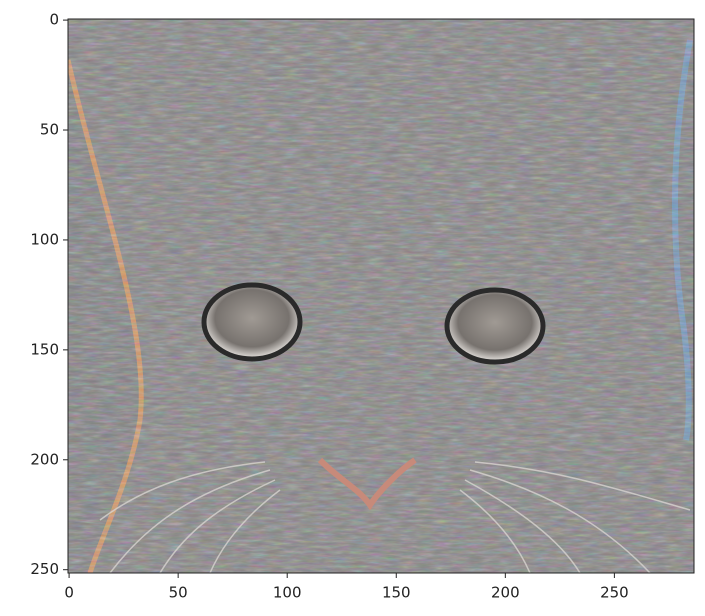 This screenshot has width=705, height=616. What do you see at coordinates (287, 593) in the screenshot?
I see `x-tick-label: 100` at bounding box center [287, 593].